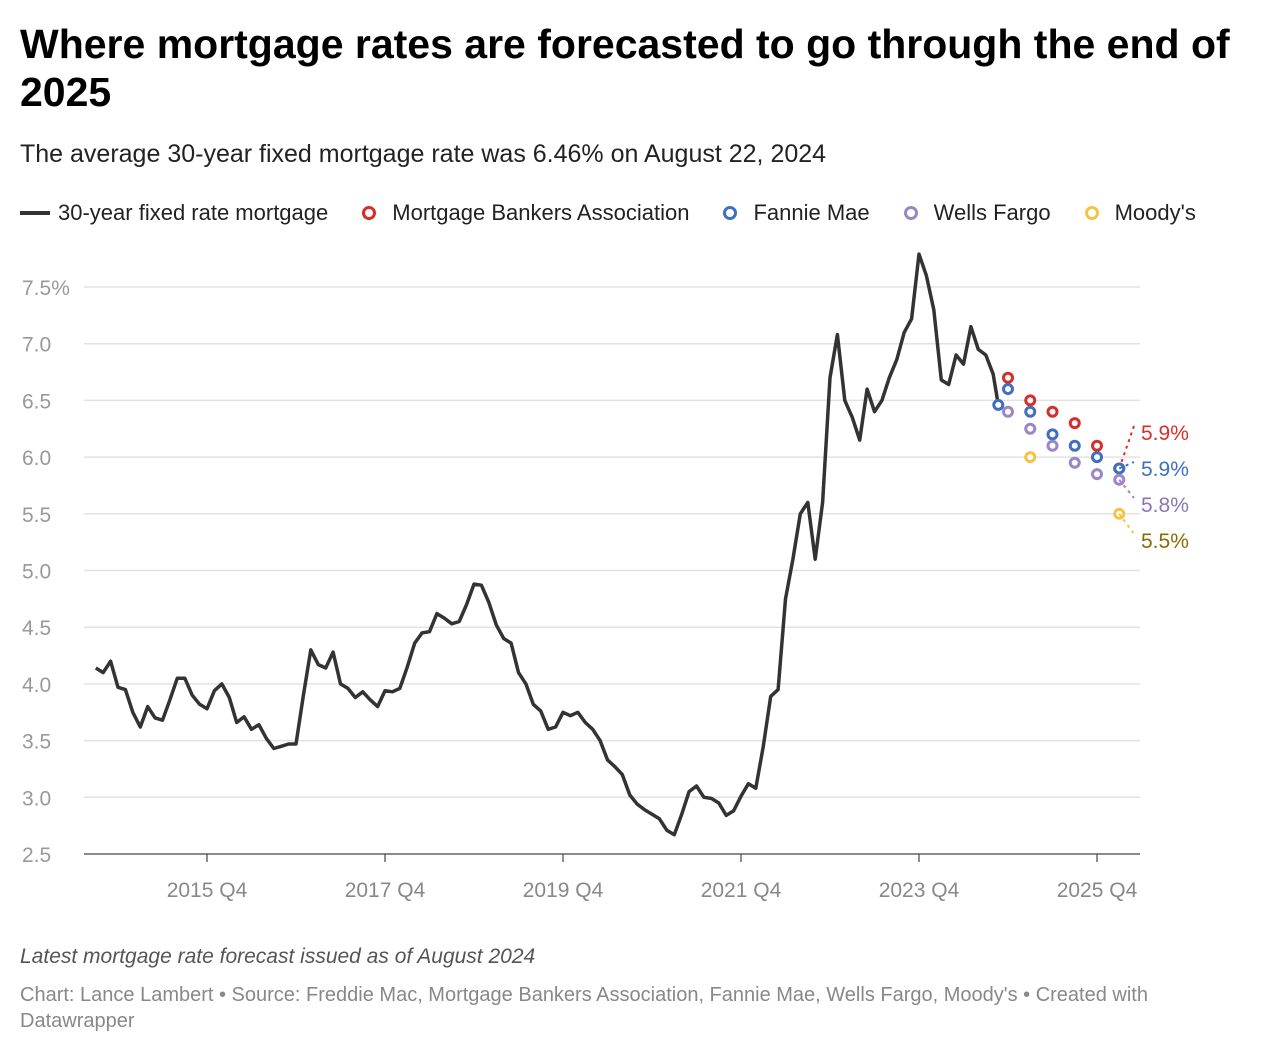  What do you see at coordinates (46, 288) in the screenshot?
I see `y-tick-label: 7.5%` at bounding box center [46, 288].